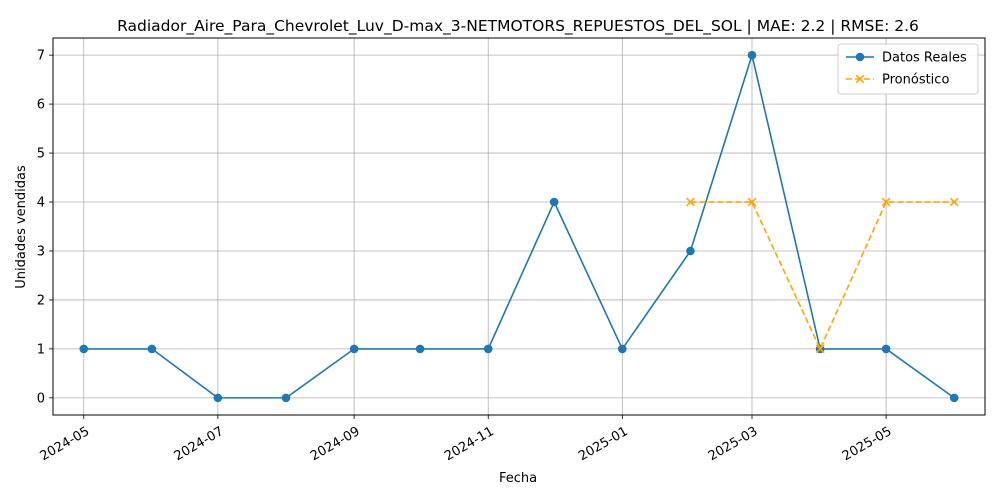  Describe the element at coordinates (518, 478) in the screenshot. I see `x-axis-label: Fecha` at that location.